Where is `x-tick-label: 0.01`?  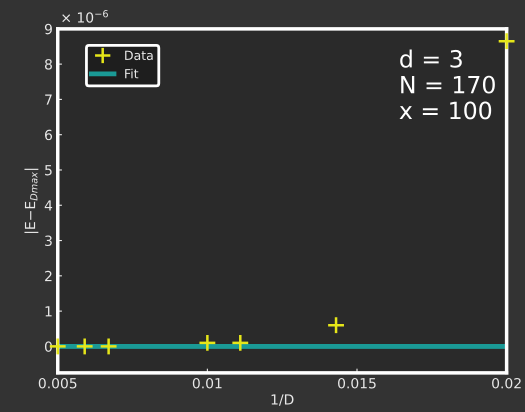
x-tick-label: 0.01 is located at coordinates (207, 383).